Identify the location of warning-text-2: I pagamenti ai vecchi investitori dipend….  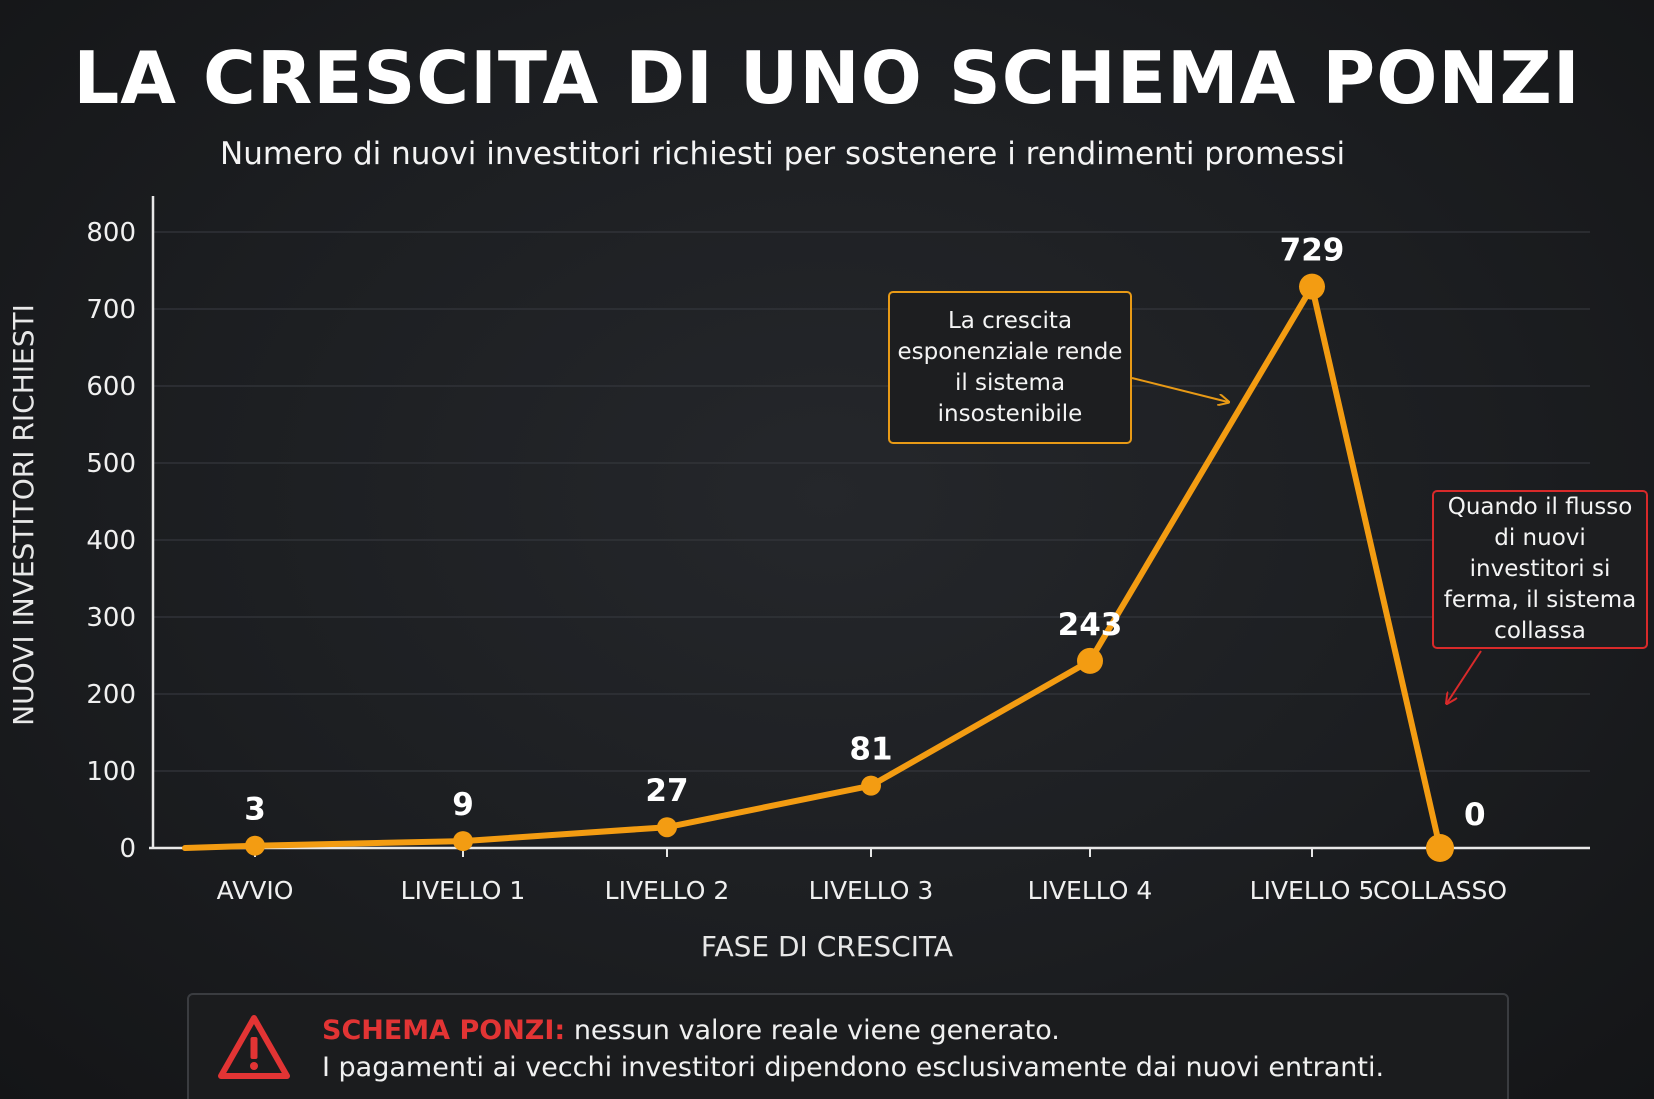
(853, 1067).